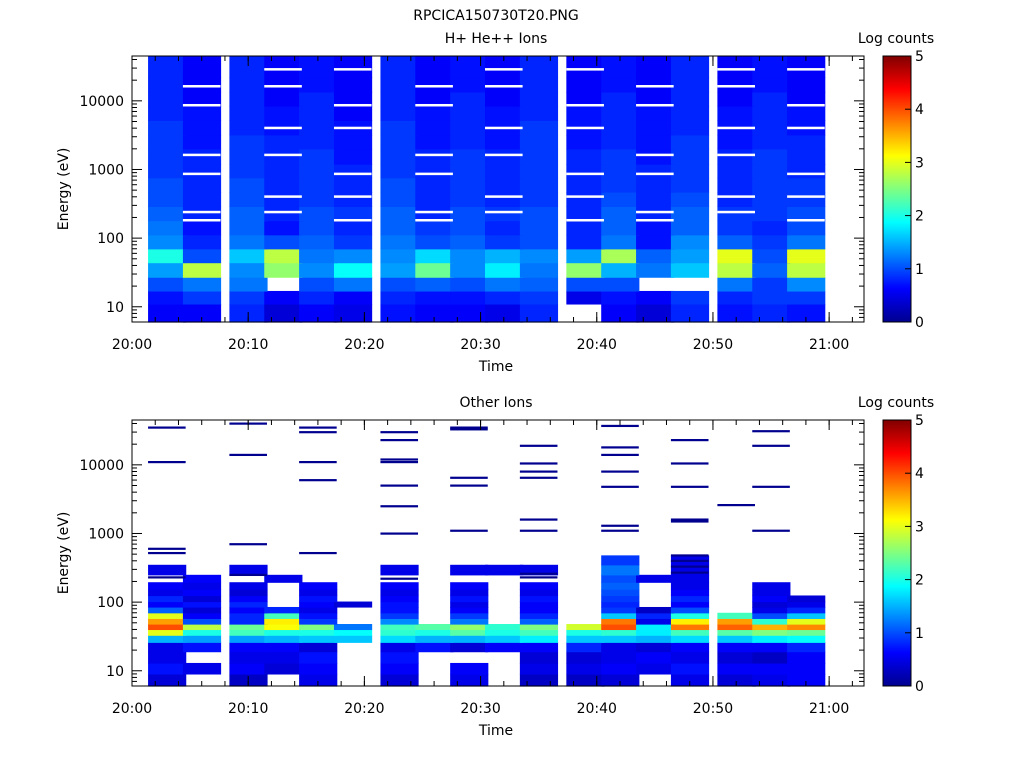 The width and height of the screenshot is (1024, 772). I want to click on colorbar-tick-label: 0, so click(919, 323).